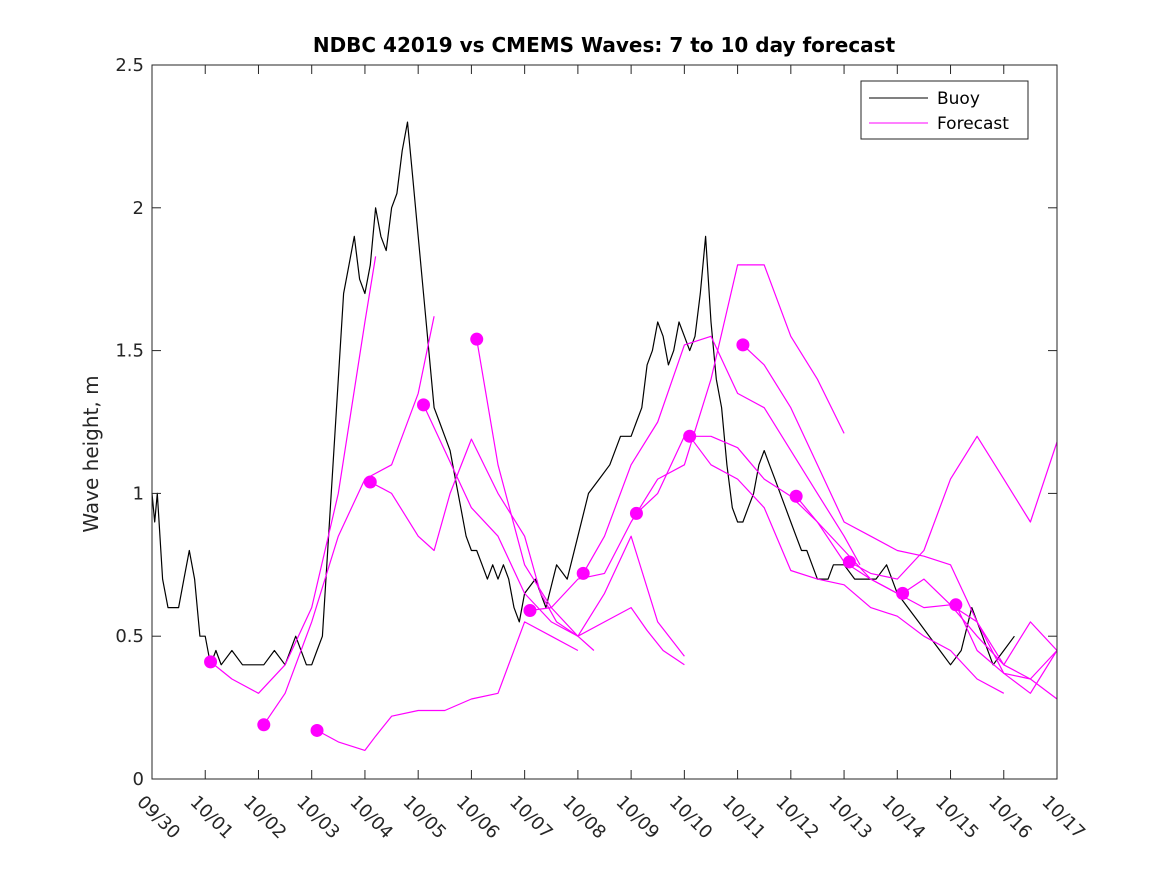 The height and width of the screenshot is (875, 1167). I want to click on legend-buoy-label: Buoy, so click(958, 99).